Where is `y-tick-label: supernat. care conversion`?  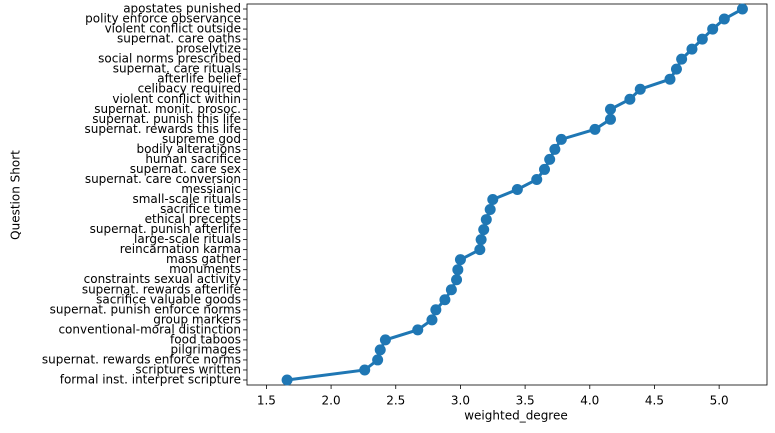 y-tick-label: supernat. care conversion is located at coordinates (163, 179).